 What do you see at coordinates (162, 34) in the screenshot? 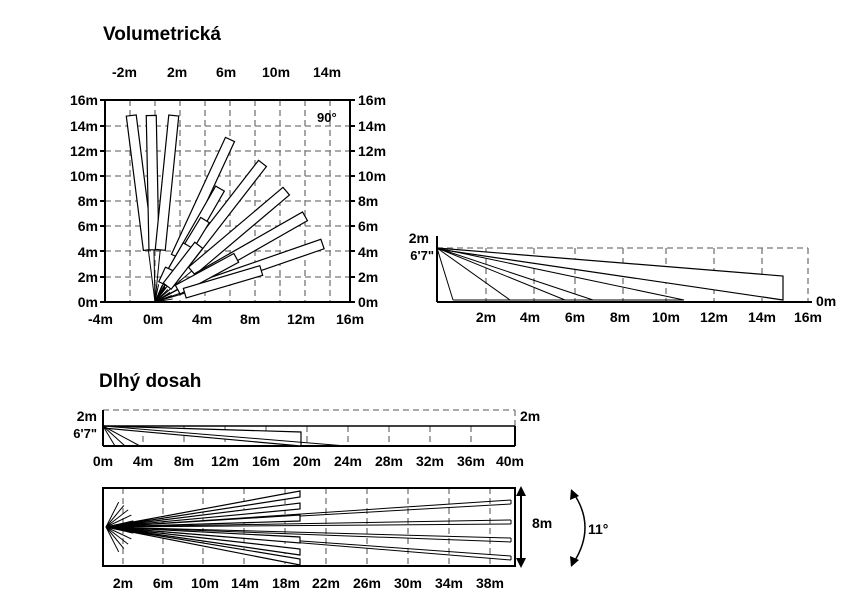
I see `volumetric-title: Volumetrická` at bounding box center [162, 34].